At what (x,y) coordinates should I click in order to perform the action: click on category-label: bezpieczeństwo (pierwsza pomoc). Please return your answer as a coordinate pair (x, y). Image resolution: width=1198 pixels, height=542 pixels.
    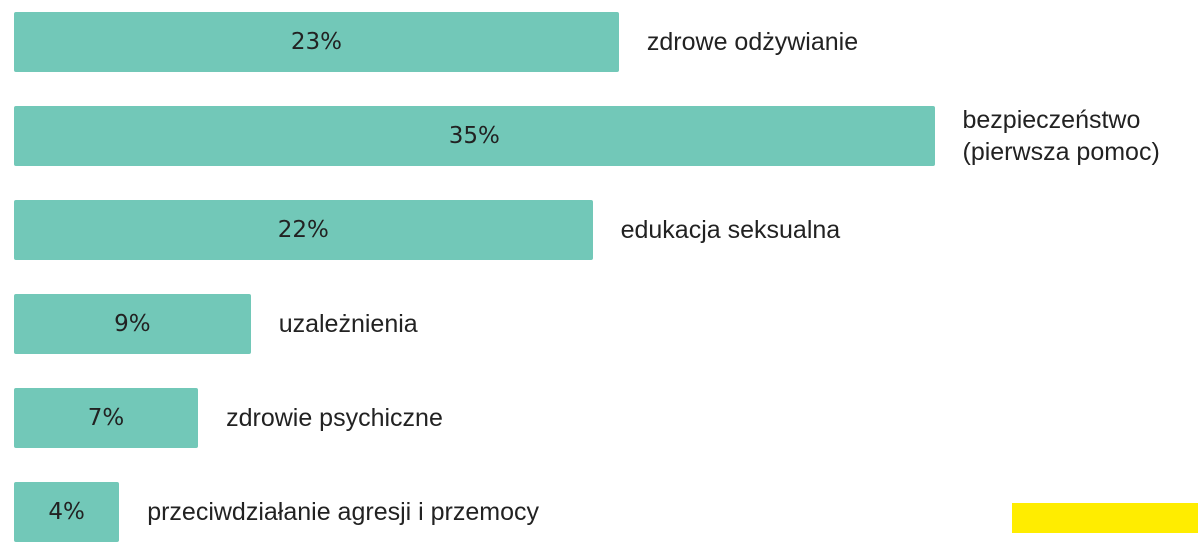
    Looking at the image, I should click on (1061, 136).